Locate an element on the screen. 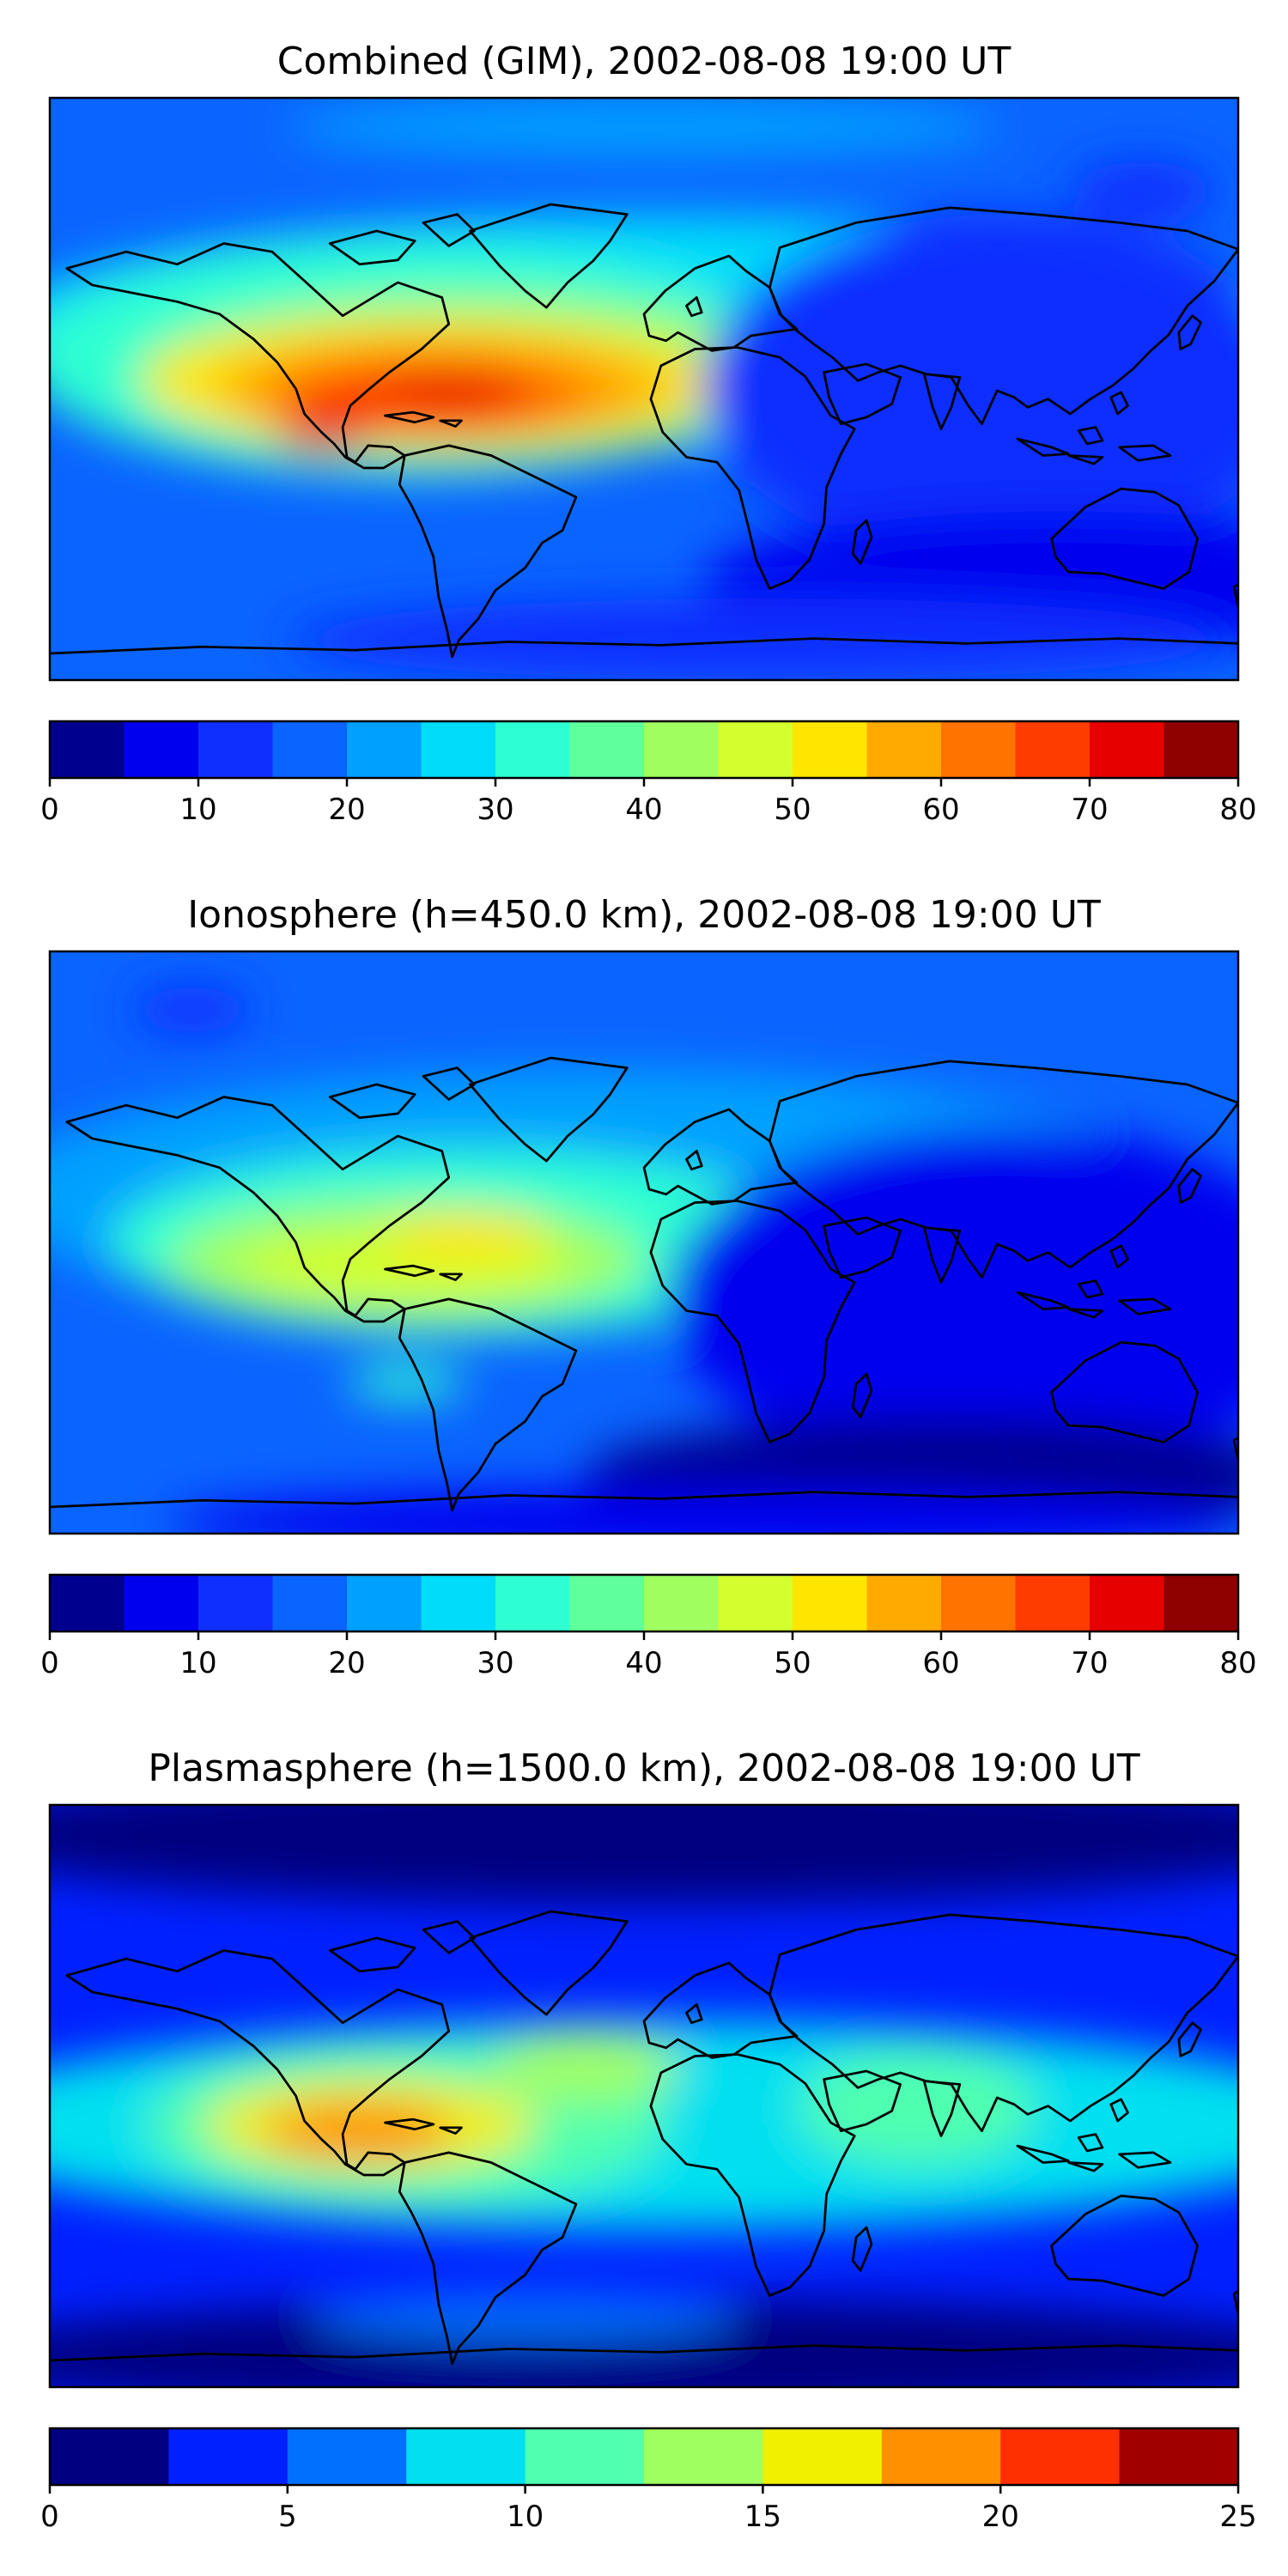 This screenshot has height=2576, width=1288. colorbar-combined: 0 10 20 30 40 50 60 70 80 is located at coordinates (649, 773).